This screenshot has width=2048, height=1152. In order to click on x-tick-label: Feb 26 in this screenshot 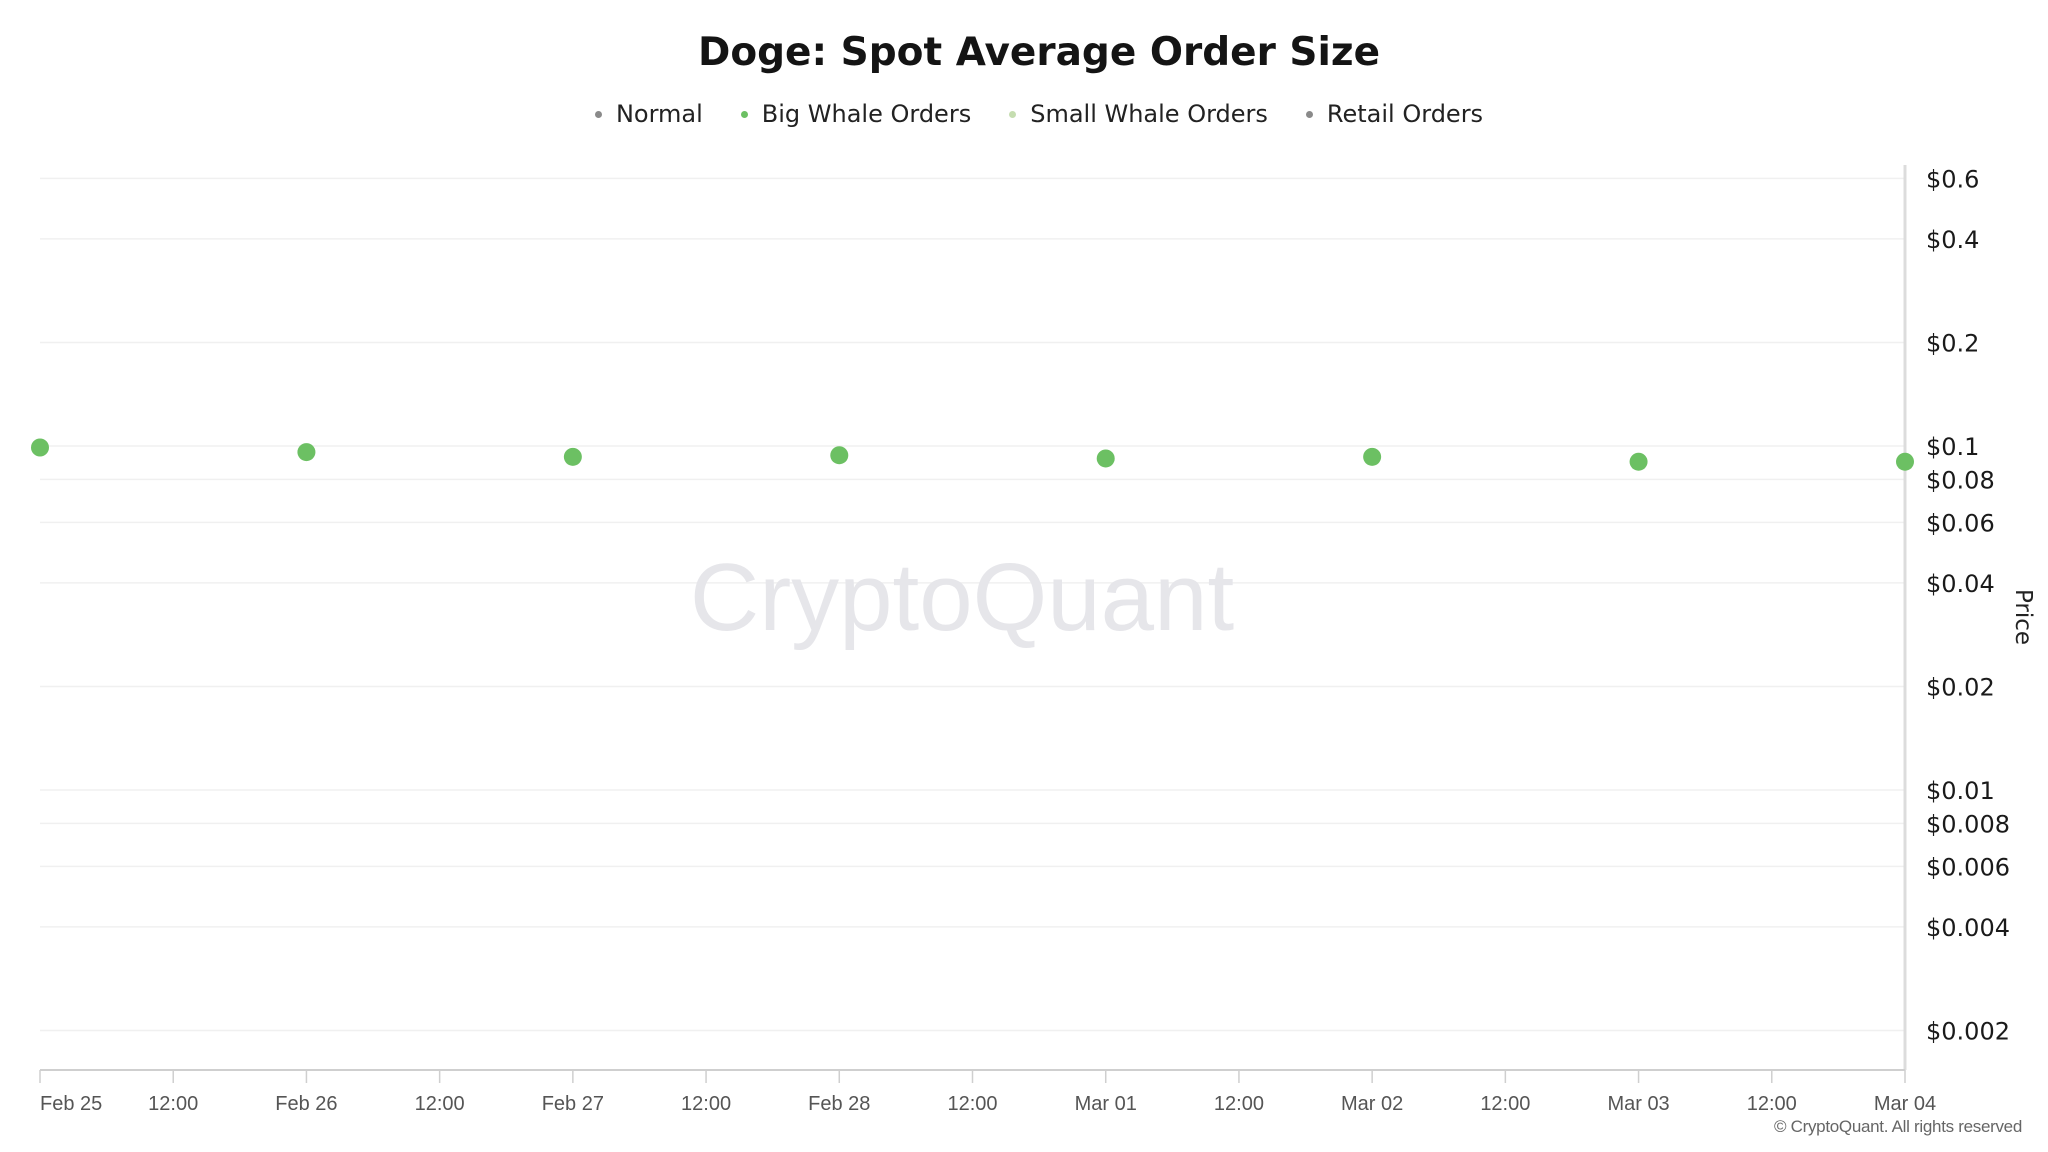, I will do `click(306, 1104)`.